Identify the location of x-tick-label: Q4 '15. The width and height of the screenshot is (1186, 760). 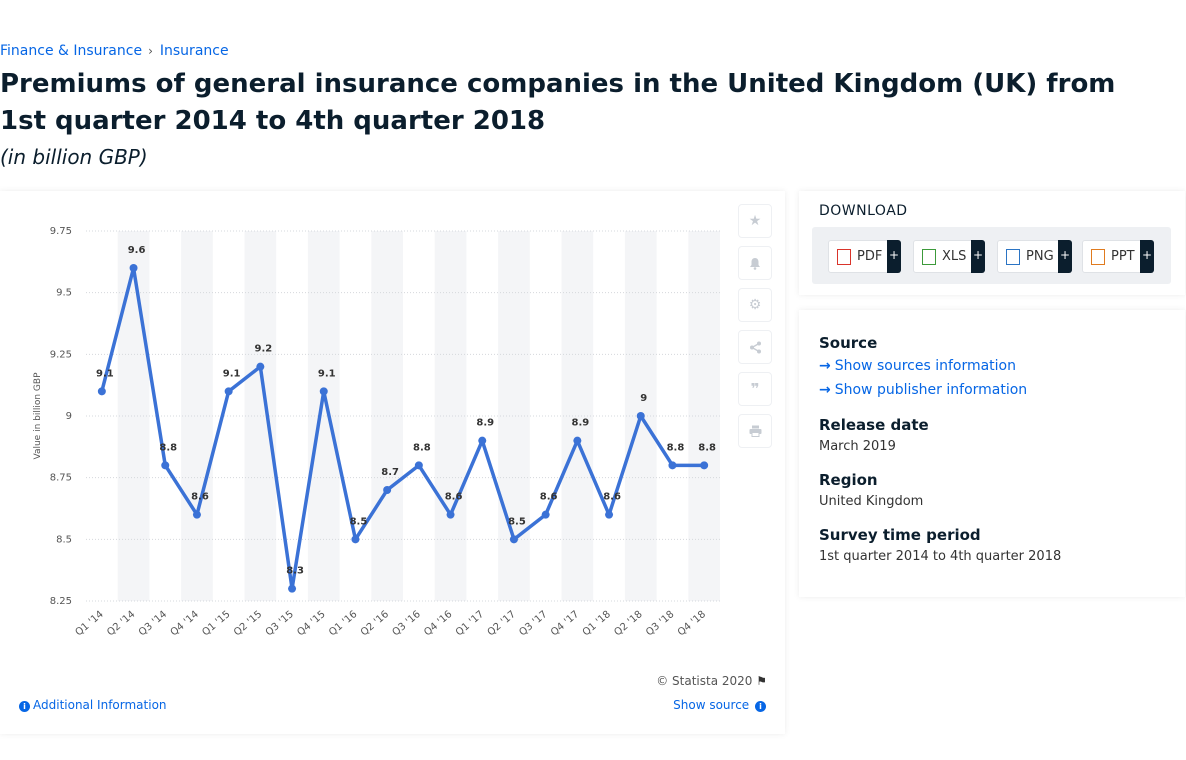
(311, 624).